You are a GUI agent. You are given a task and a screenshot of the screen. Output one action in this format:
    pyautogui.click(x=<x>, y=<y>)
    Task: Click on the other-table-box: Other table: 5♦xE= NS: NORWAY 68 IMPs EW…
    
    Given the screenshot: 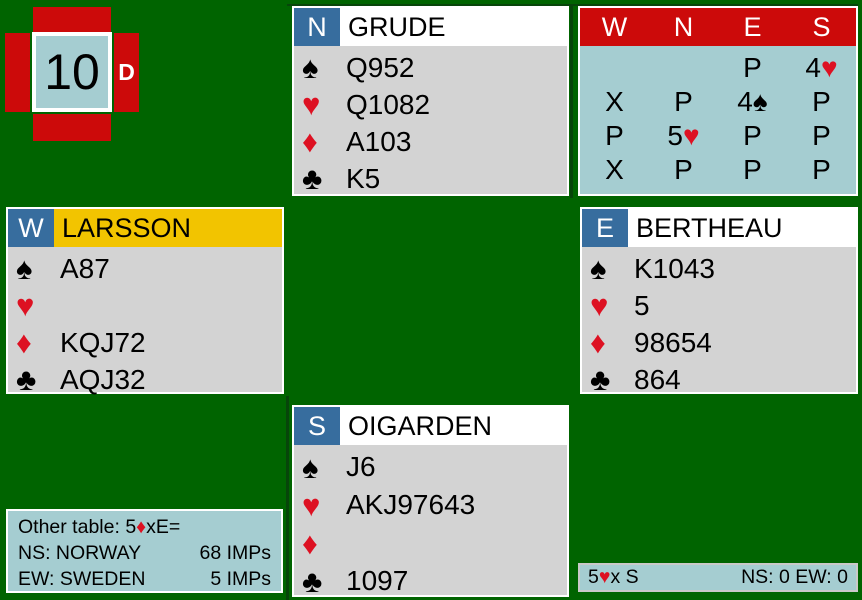 What is the action you would take?
    pyautogui.click(x=144, y=551)
    